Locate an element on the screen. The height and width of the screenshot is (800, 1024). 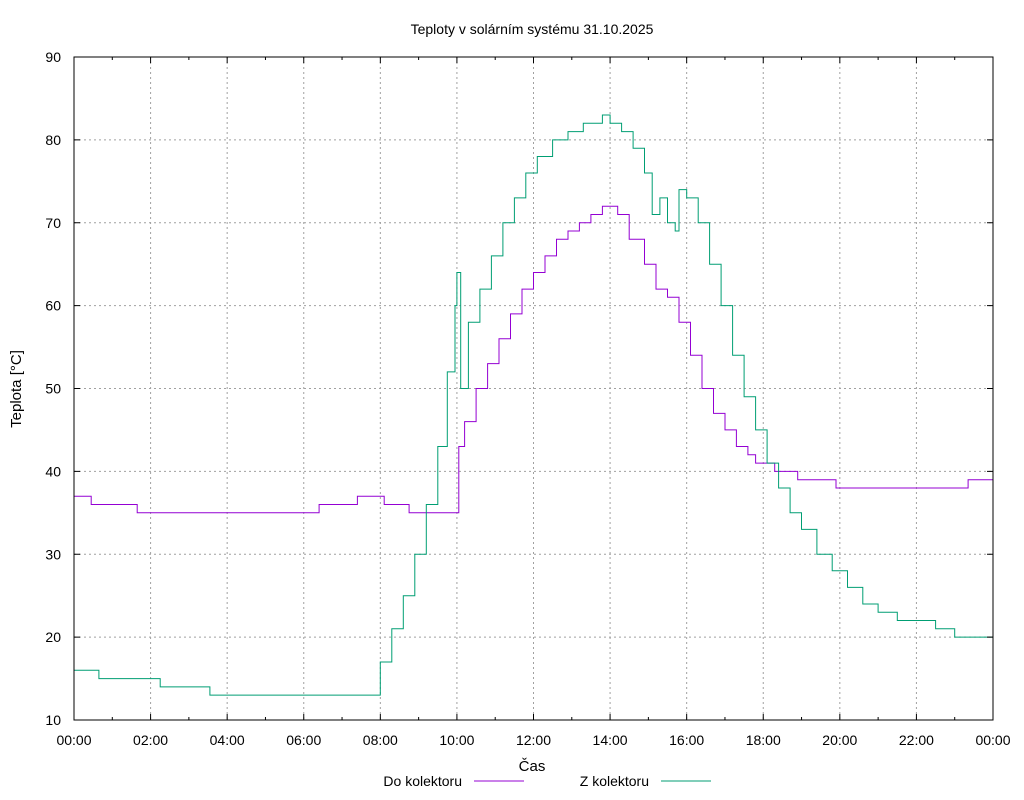
legend-label-z-kolektoru: Z kolektoru is located at coordinates (614, 781).